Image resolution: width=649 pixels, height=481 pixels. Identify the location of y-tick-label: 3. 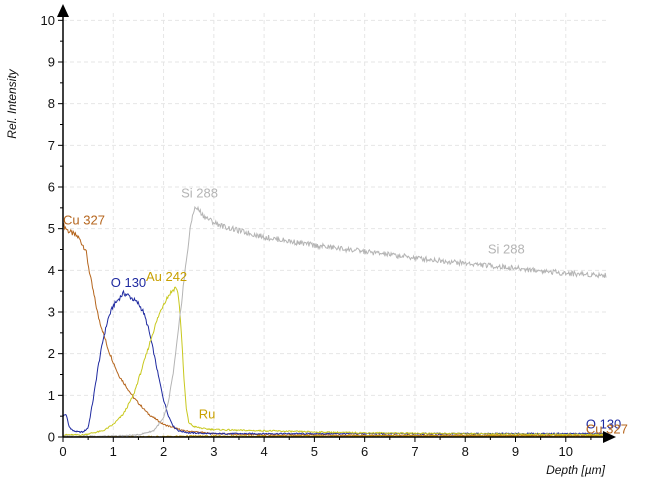
(51, 312).